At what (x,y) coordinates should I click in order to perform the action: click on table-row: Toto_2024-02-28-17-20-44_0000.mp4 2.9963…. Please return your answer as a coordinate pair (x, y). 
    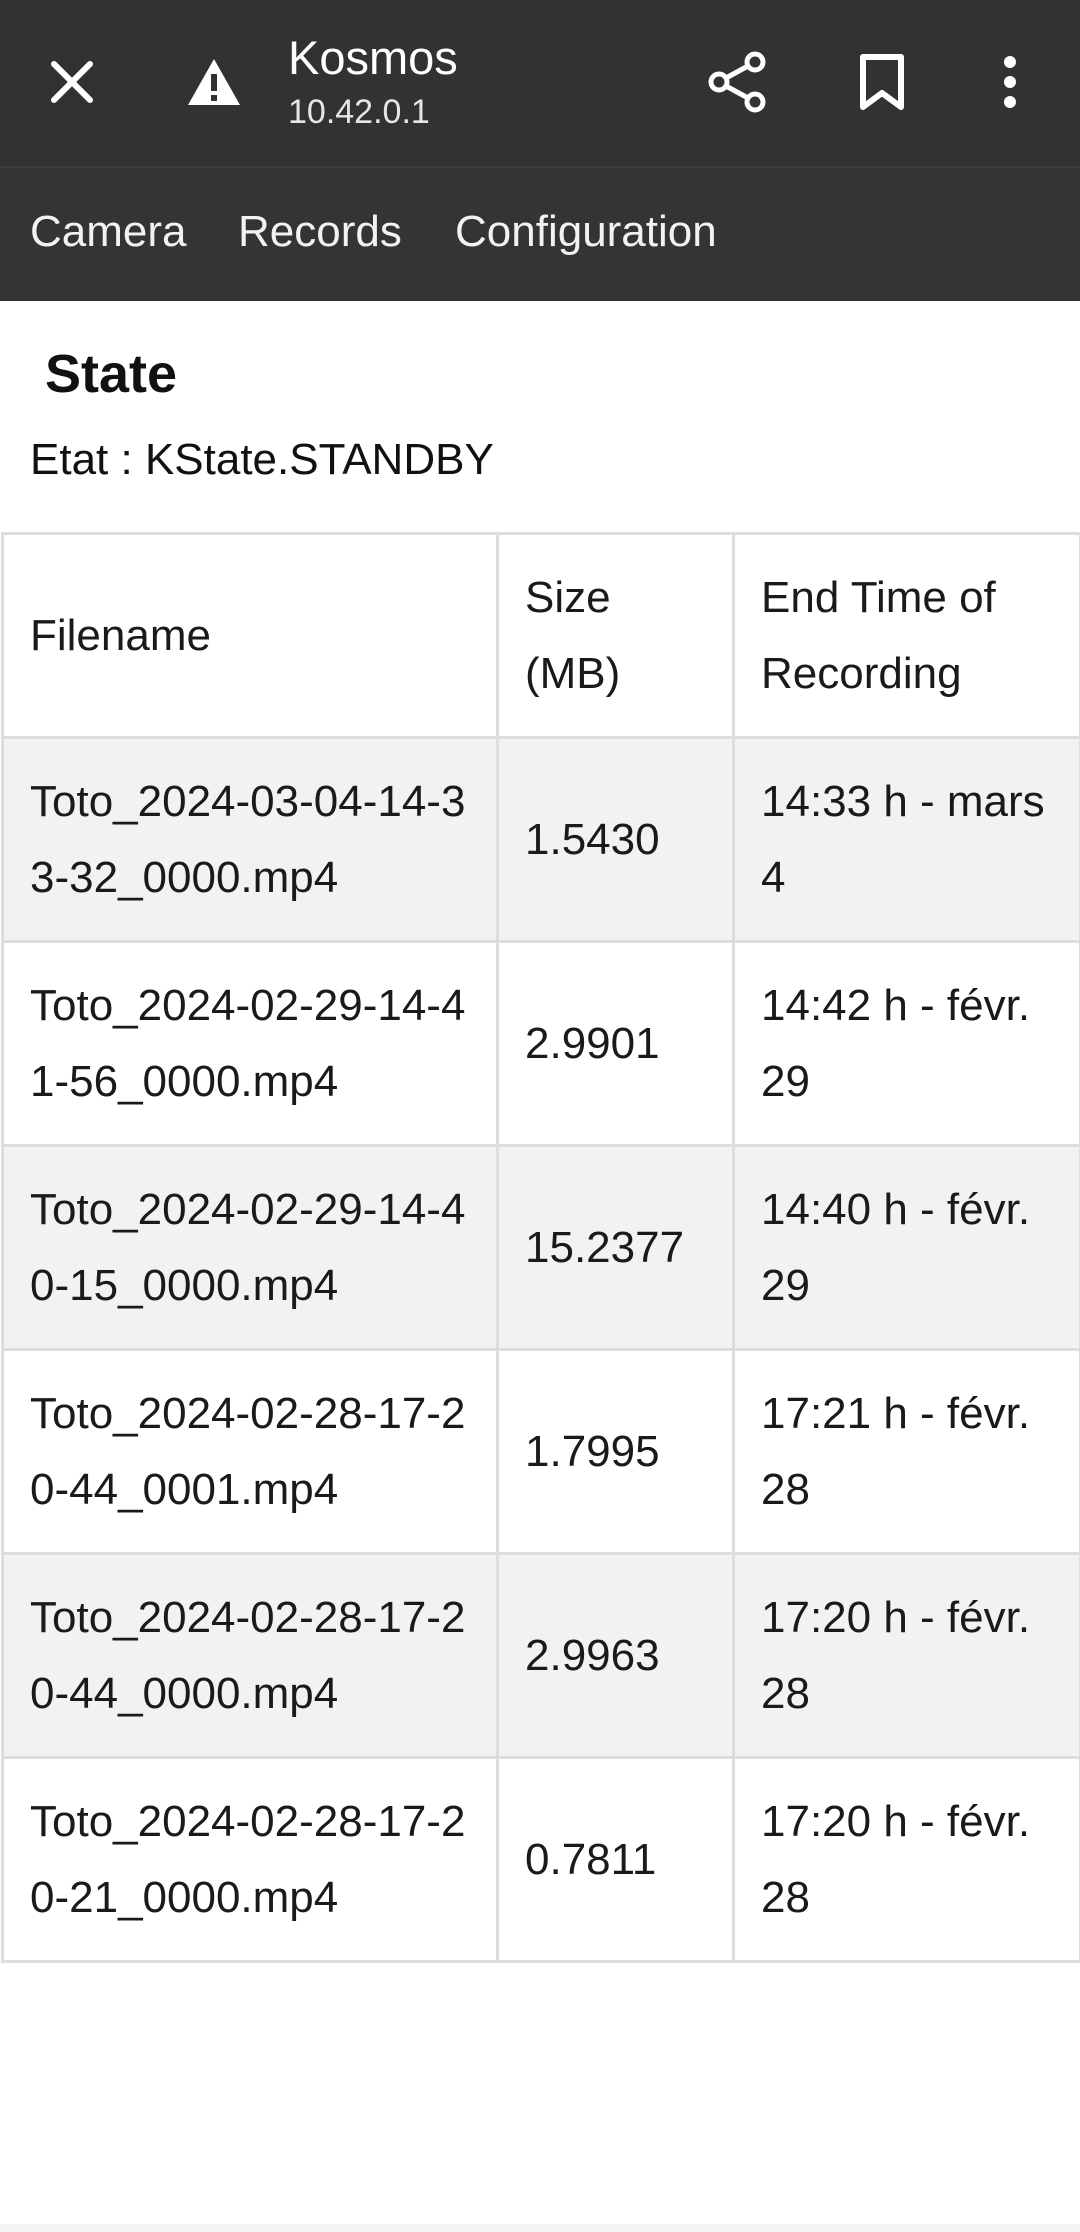
    Looking at the image, I should click on (540, 1655).